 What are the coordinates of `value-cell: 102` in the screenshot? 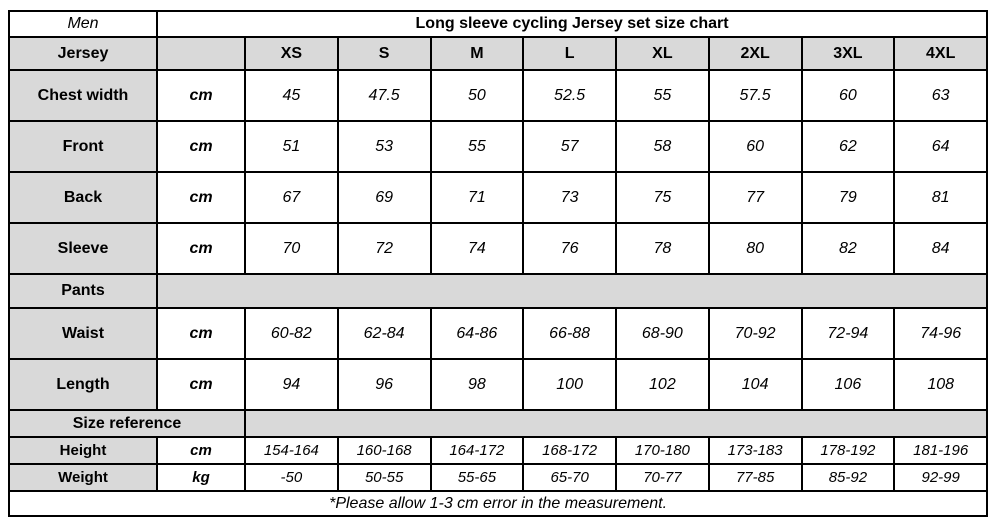 It's located at (662, 384).